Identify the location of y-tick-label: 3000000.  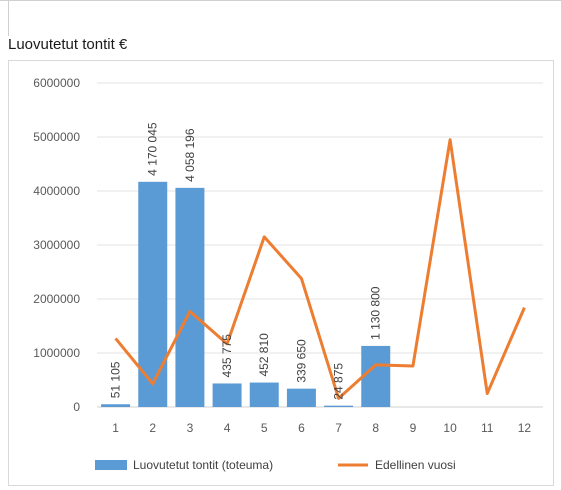
(56, 245).